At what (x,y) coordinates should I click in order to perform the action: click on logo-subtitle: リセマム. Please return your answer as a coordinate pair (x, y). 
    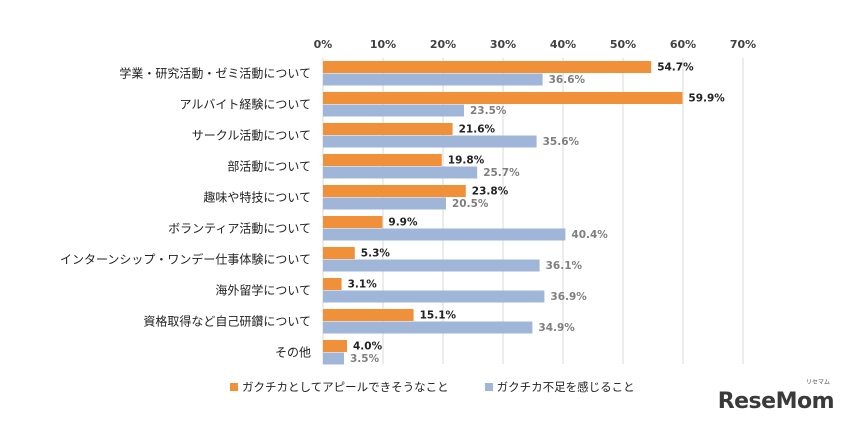
    Looking at the image, I should click on (817, 382).